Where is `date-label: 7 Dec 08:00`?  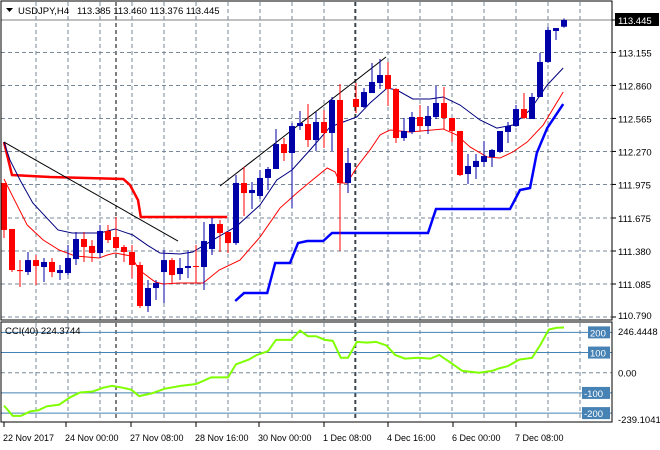 date-label: 7 Dec 08:00 is located at coordinates (539, 438).